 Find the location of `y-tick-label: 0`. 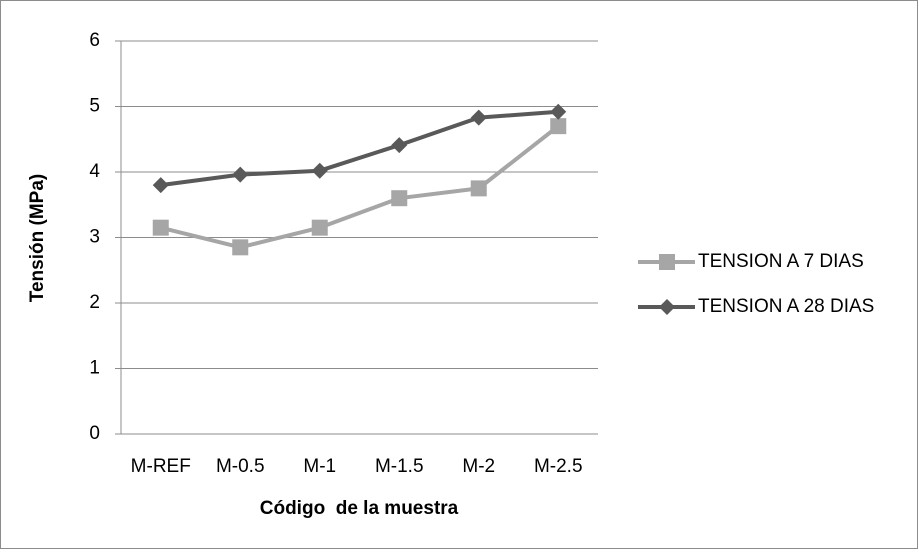

y-tick-label: 0 is located at coordinates (94, 433).